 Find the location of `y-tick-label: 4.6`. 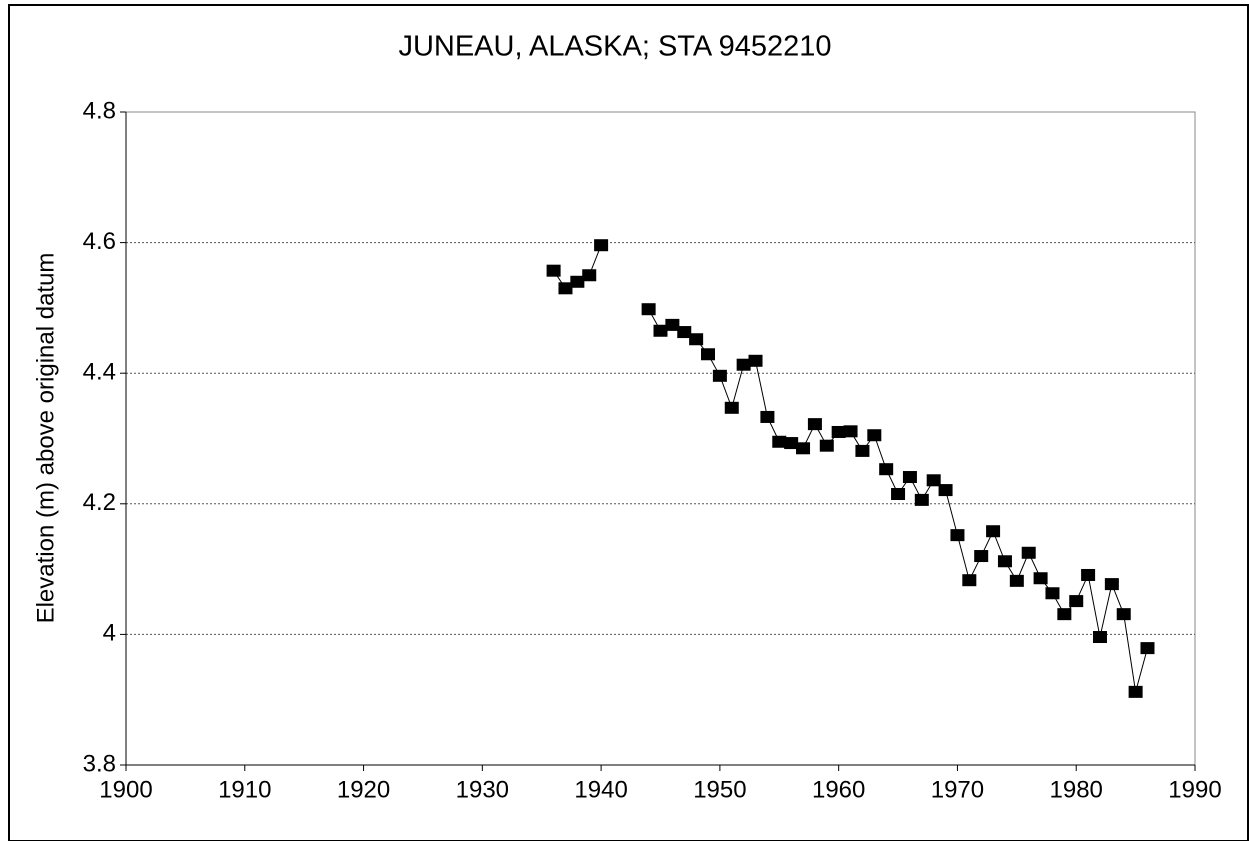

y-tick-label: 4.6 is located at coordinates (99, 241).